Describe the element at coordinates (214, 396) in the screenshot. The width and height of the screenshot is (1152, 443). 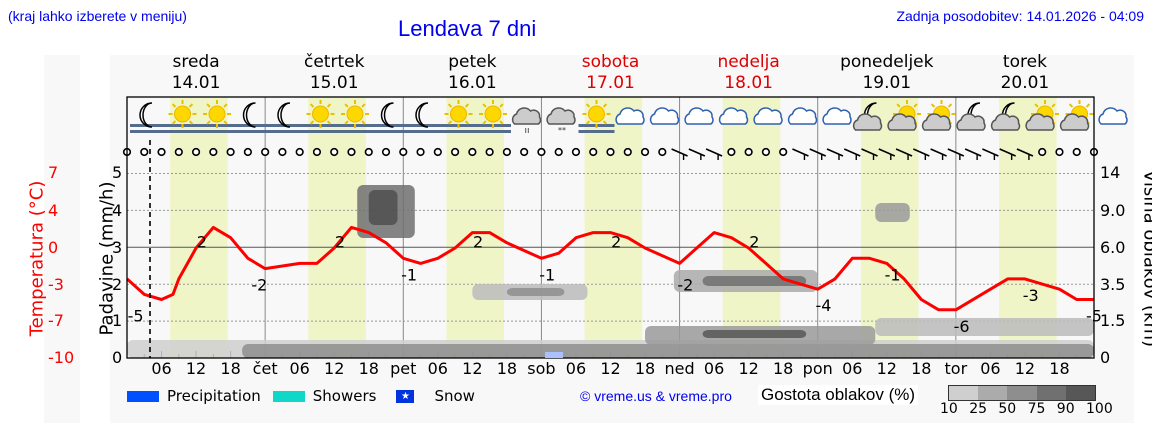
I see `legend-precipitation: Precipitation` at that location.